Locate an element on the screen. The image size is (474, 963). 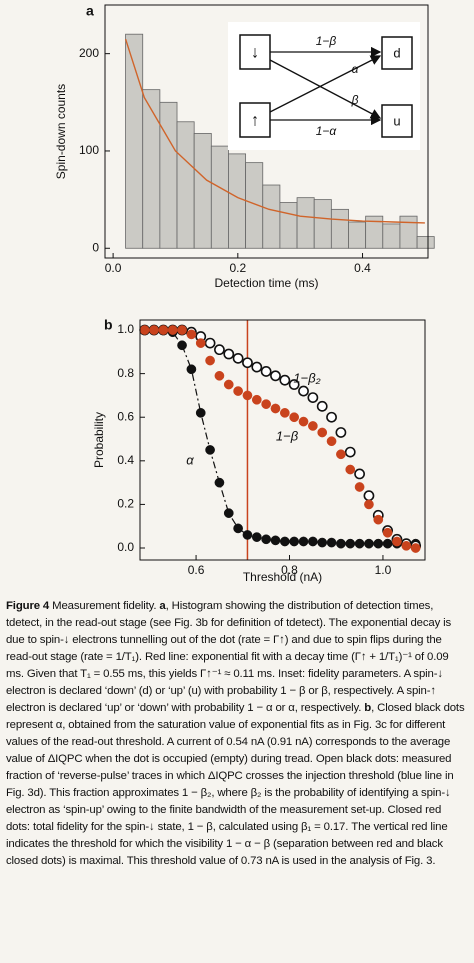
y-axis-label: Probability is located at coordinates (99, 440).